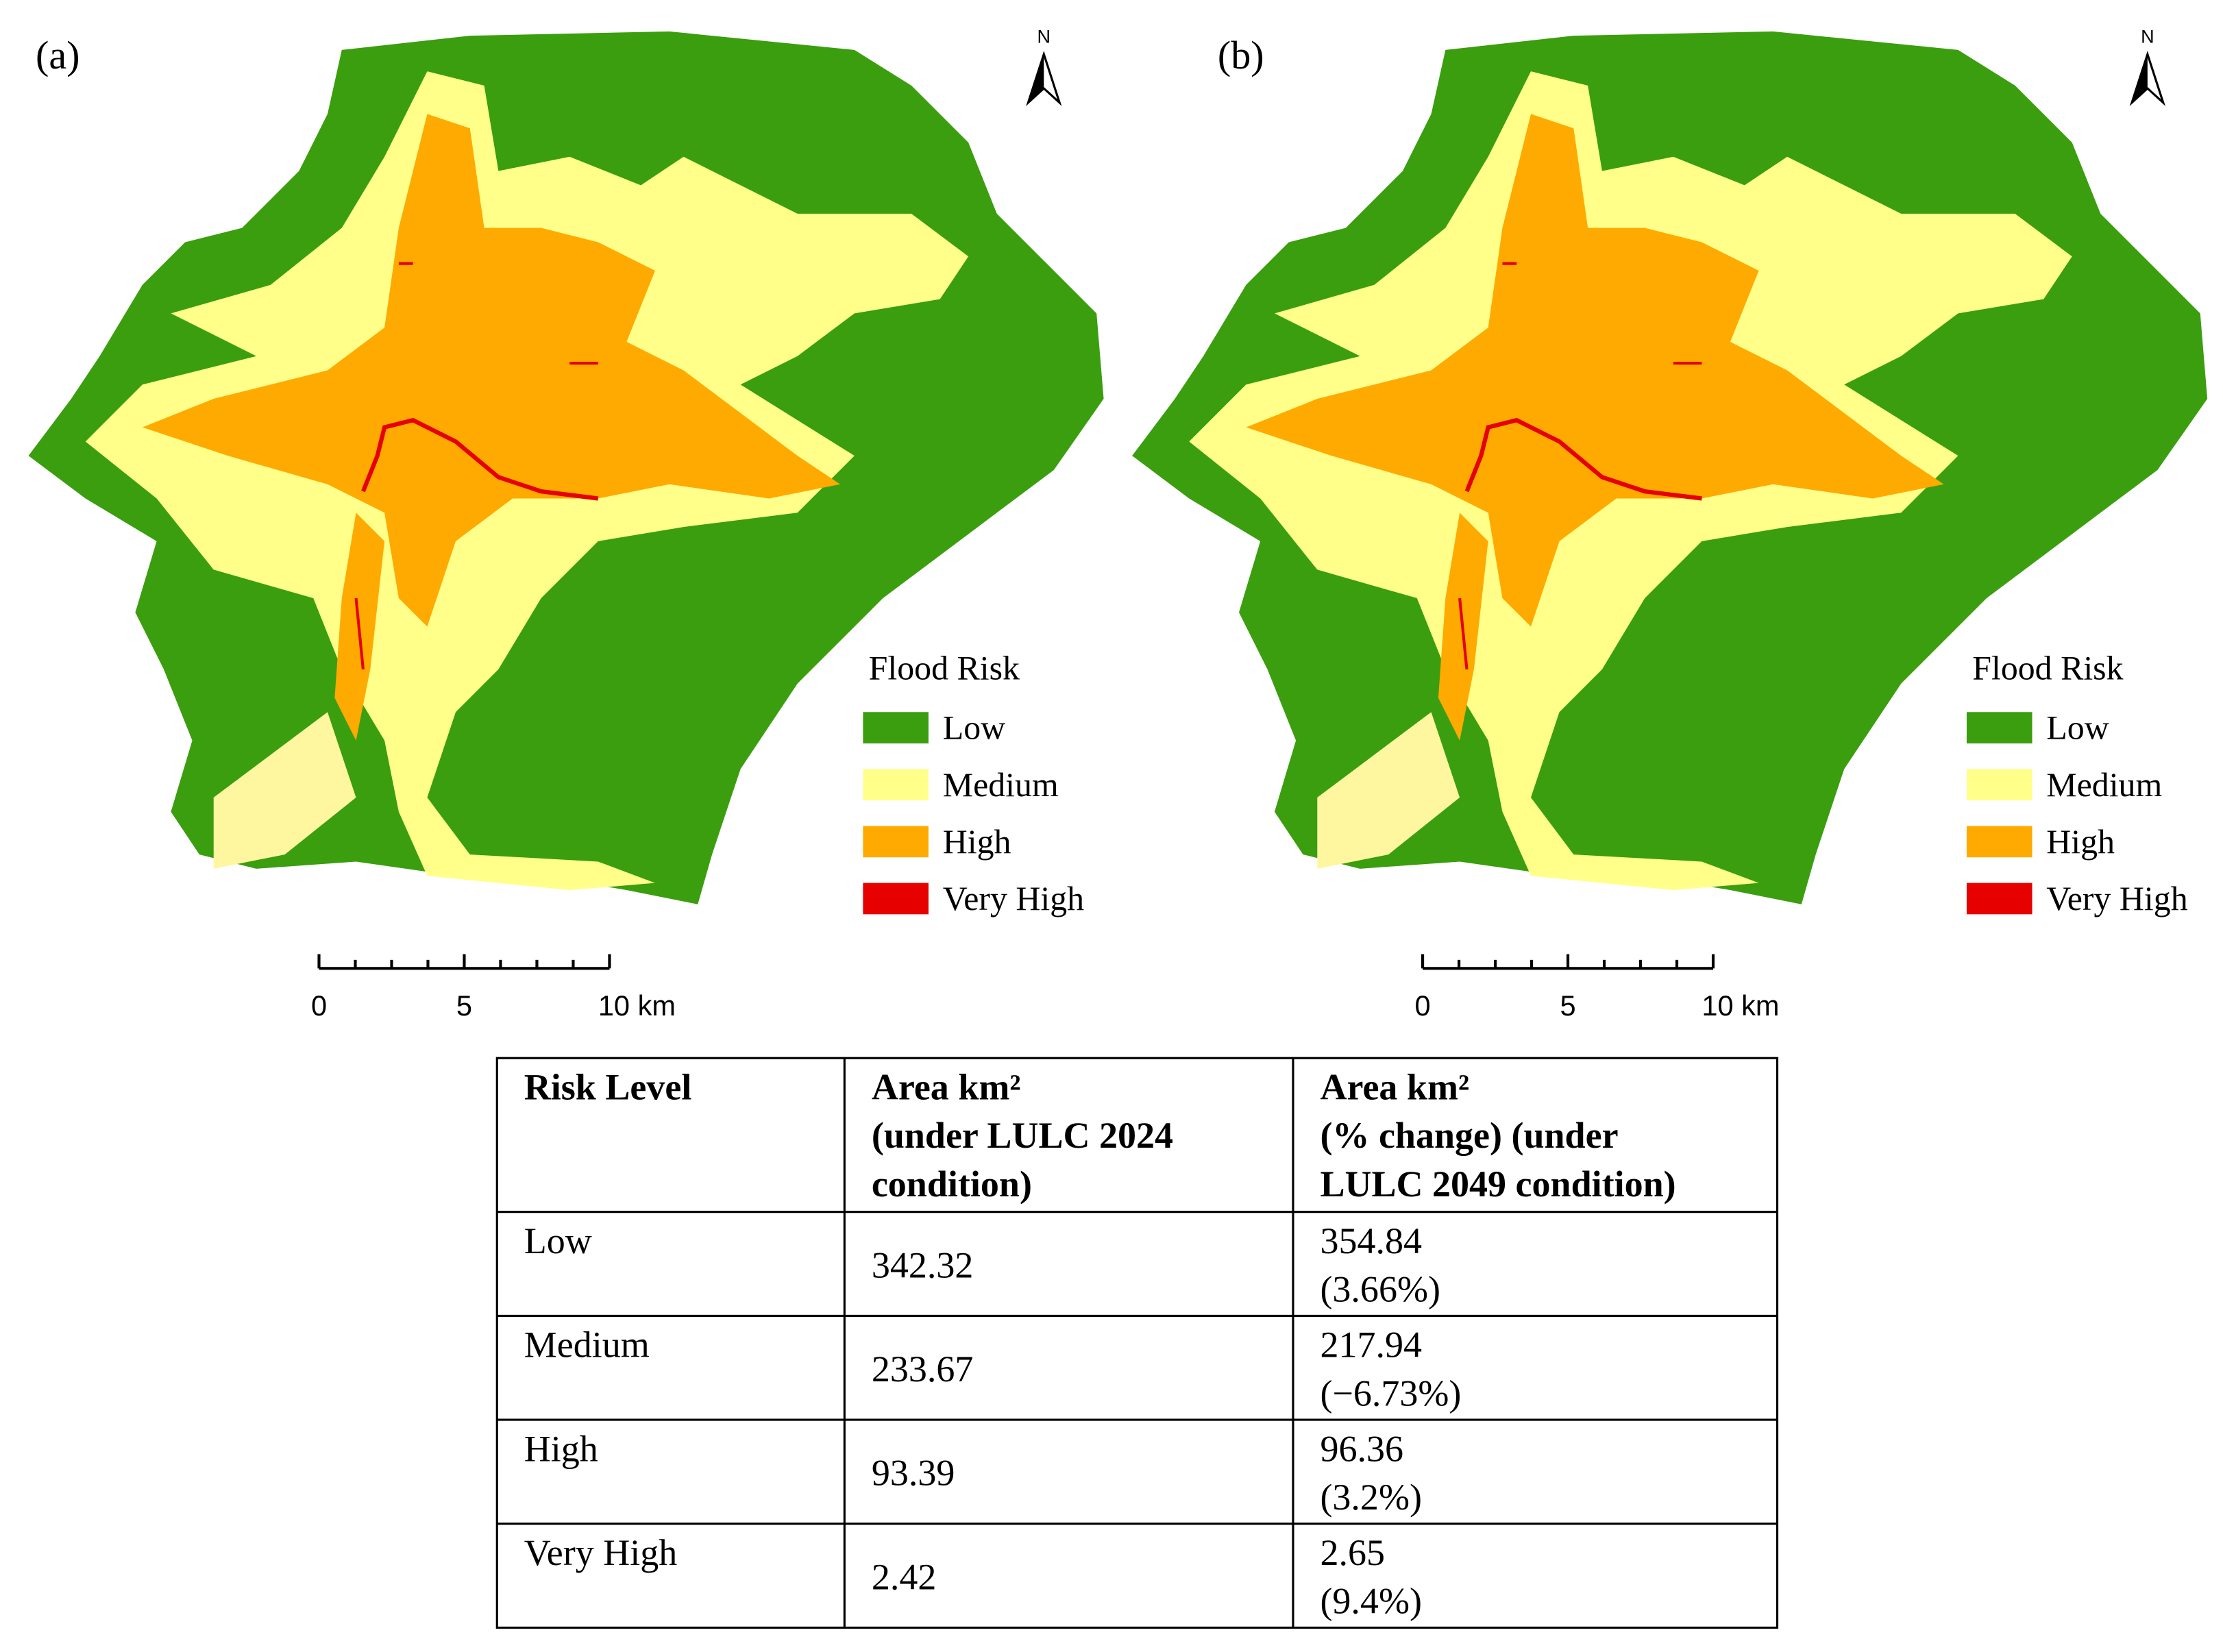  What do you see at coordinates (561, 1448) in the screenshot?
I see `table-cell: High` at bounding box center [561, 1448].